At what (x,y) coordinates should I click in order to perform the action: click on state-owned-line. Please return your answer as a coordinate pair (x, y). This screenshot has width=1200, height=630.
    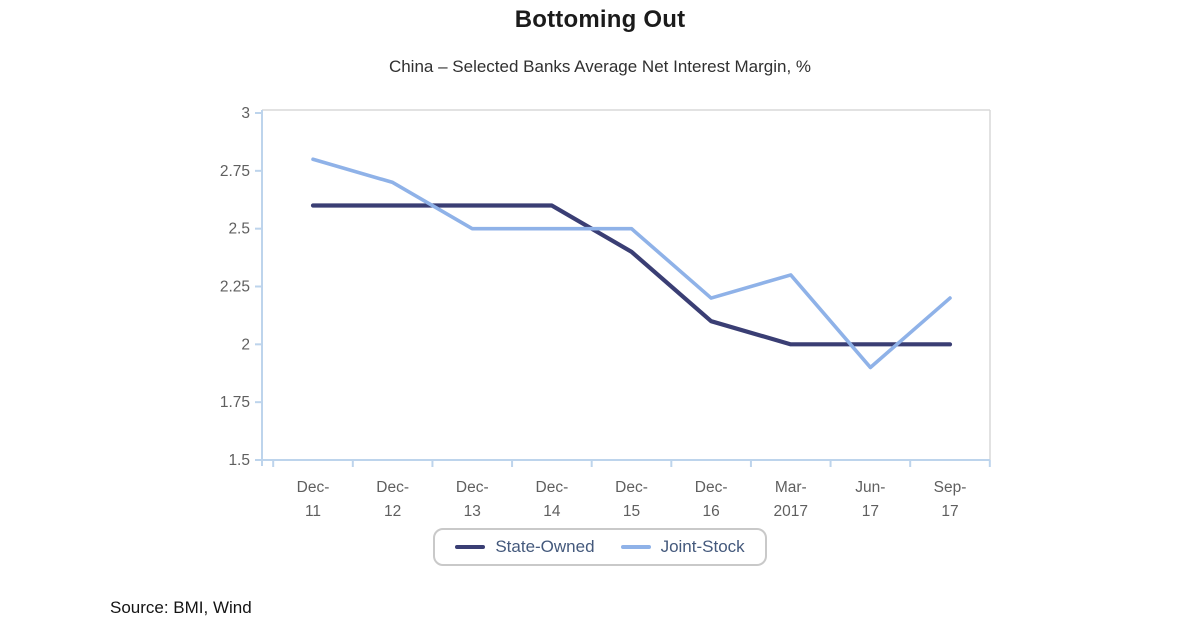
    Looking at the image, I should click on (631, 275).